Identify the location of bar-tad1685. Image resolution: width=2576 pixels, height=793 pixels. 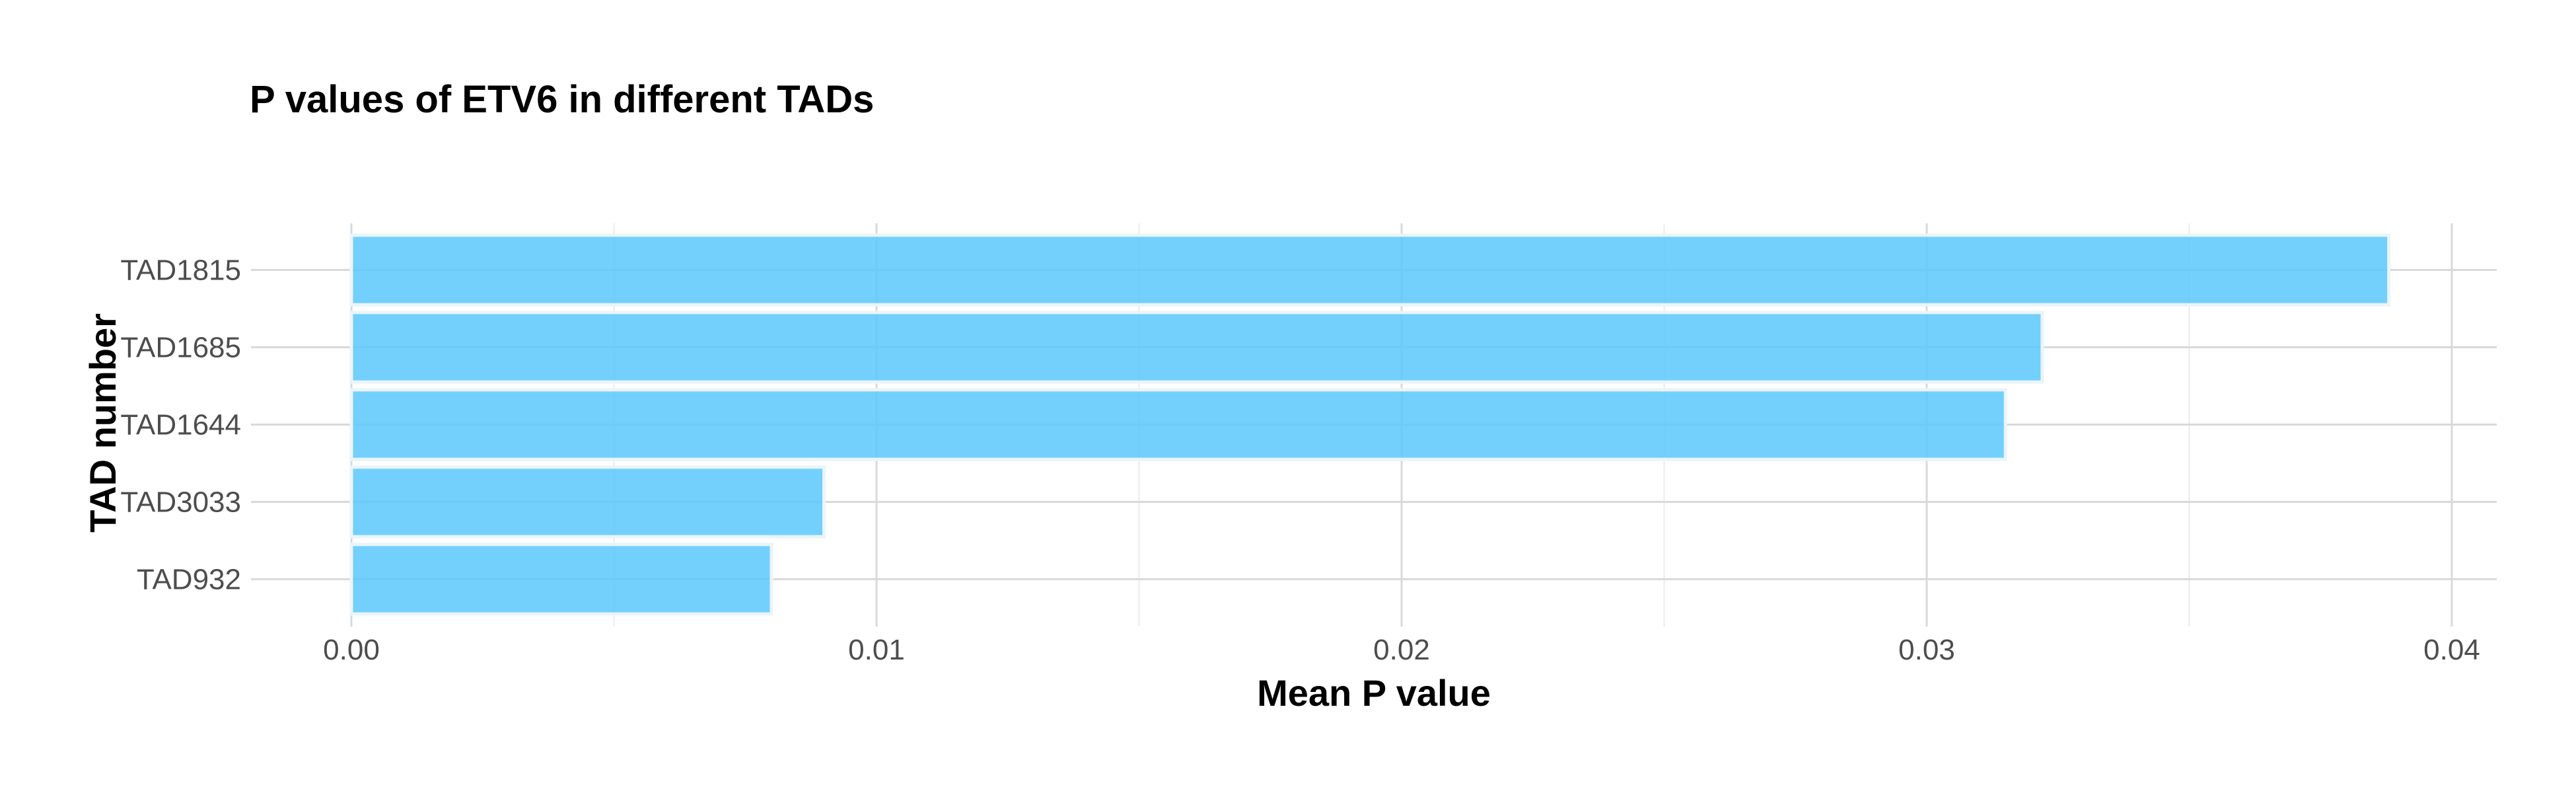
(1196, 347).